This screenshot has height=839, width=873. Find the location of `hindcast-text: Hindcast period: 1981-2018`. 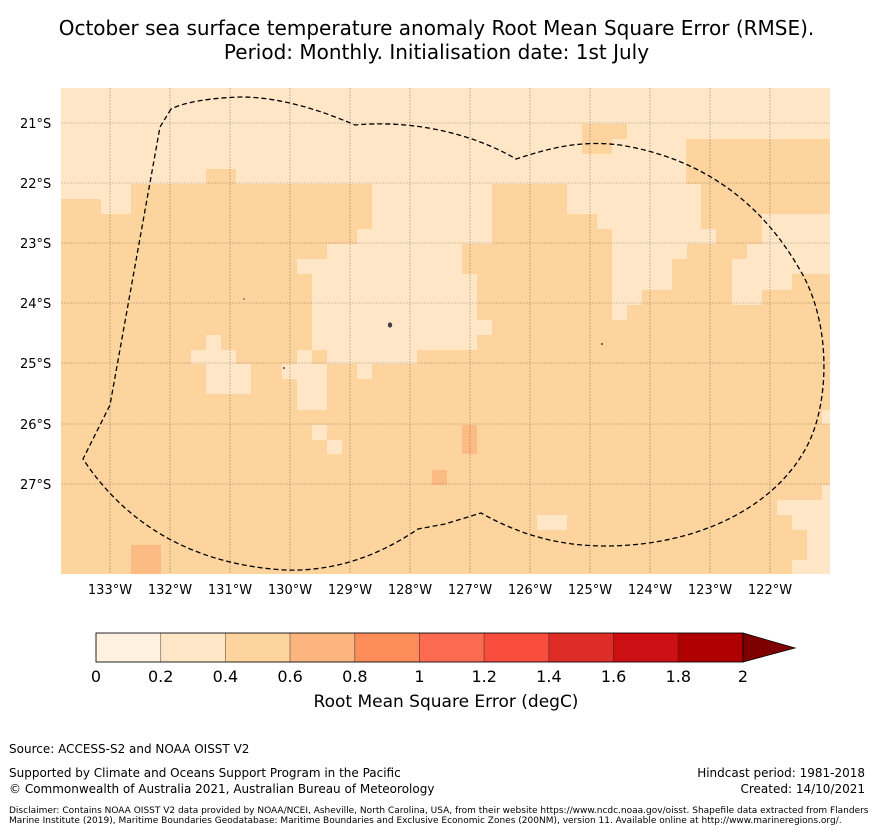

hindcast-text: Hindcast period: 1981-2018 is located at coordinates (781, 773).